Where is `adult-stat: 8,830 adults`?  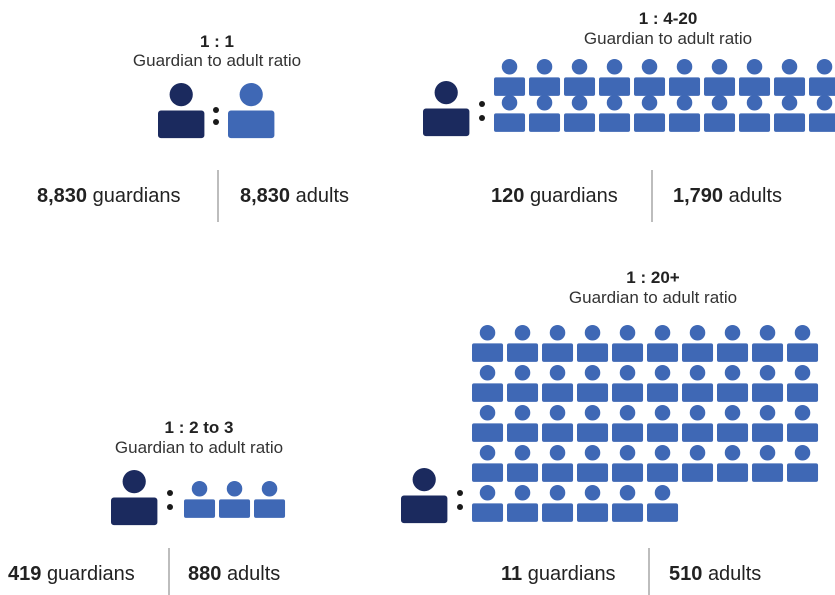 adult-stat: 8,830 adults is located at coordinates (294, 196).